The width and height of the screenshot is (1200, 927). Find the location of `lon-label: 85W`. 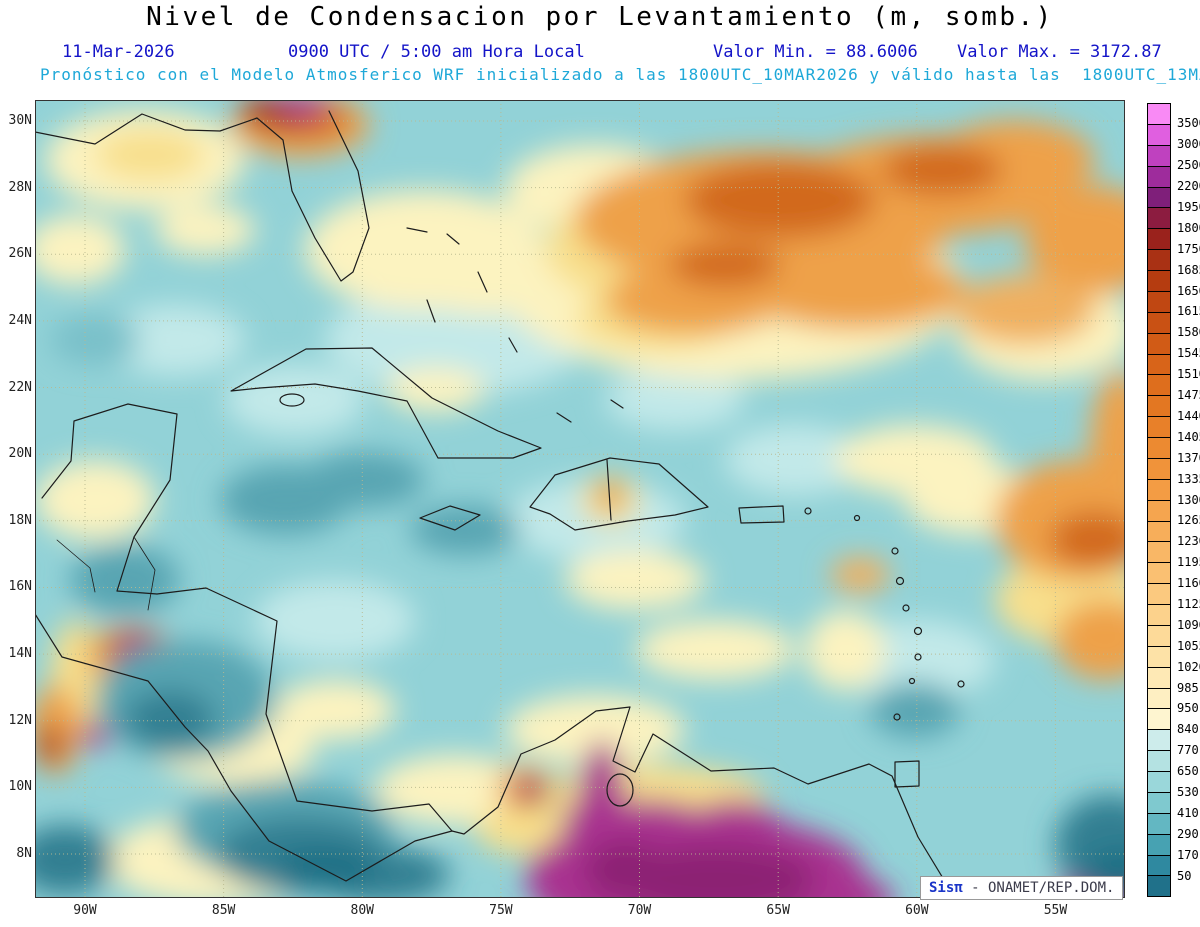

lon-label: 85W is located at coordinates (223, 910).